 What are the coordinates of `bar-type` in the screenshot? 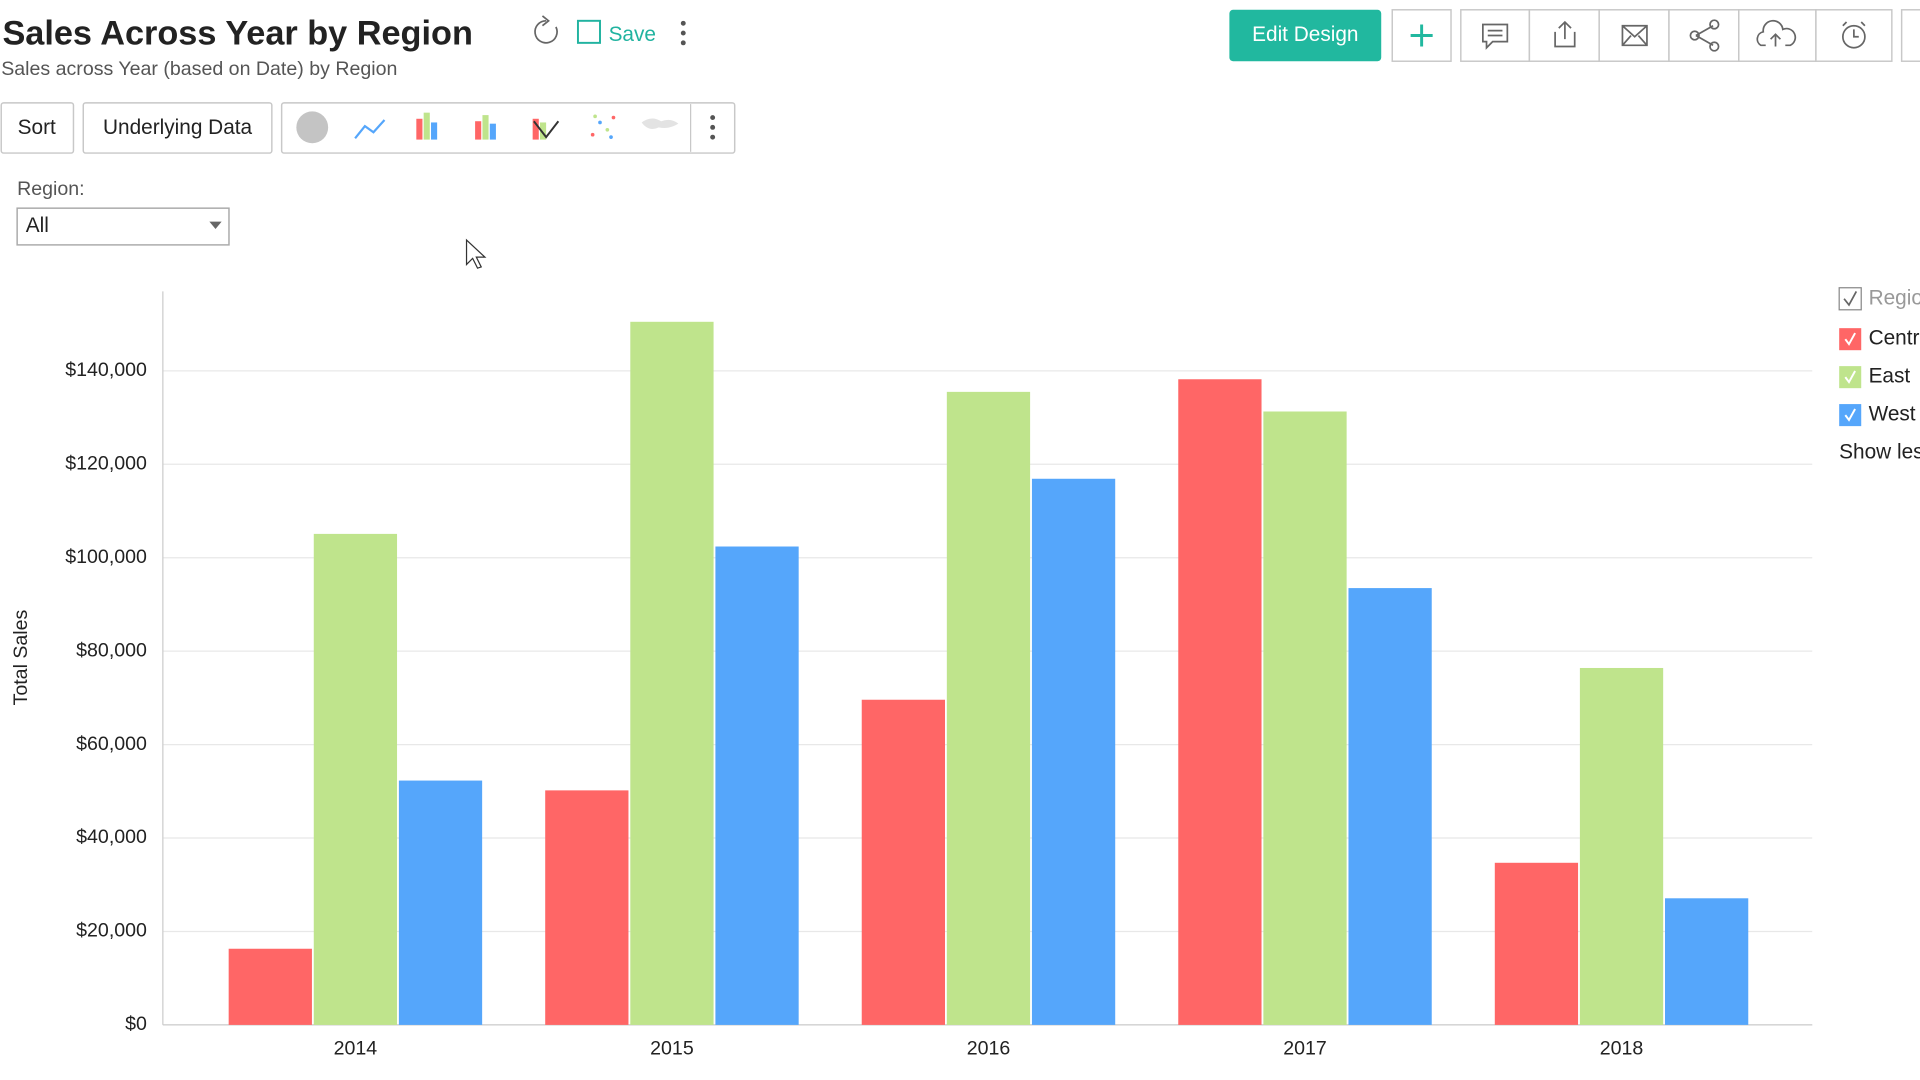 It's located at (427, 126).